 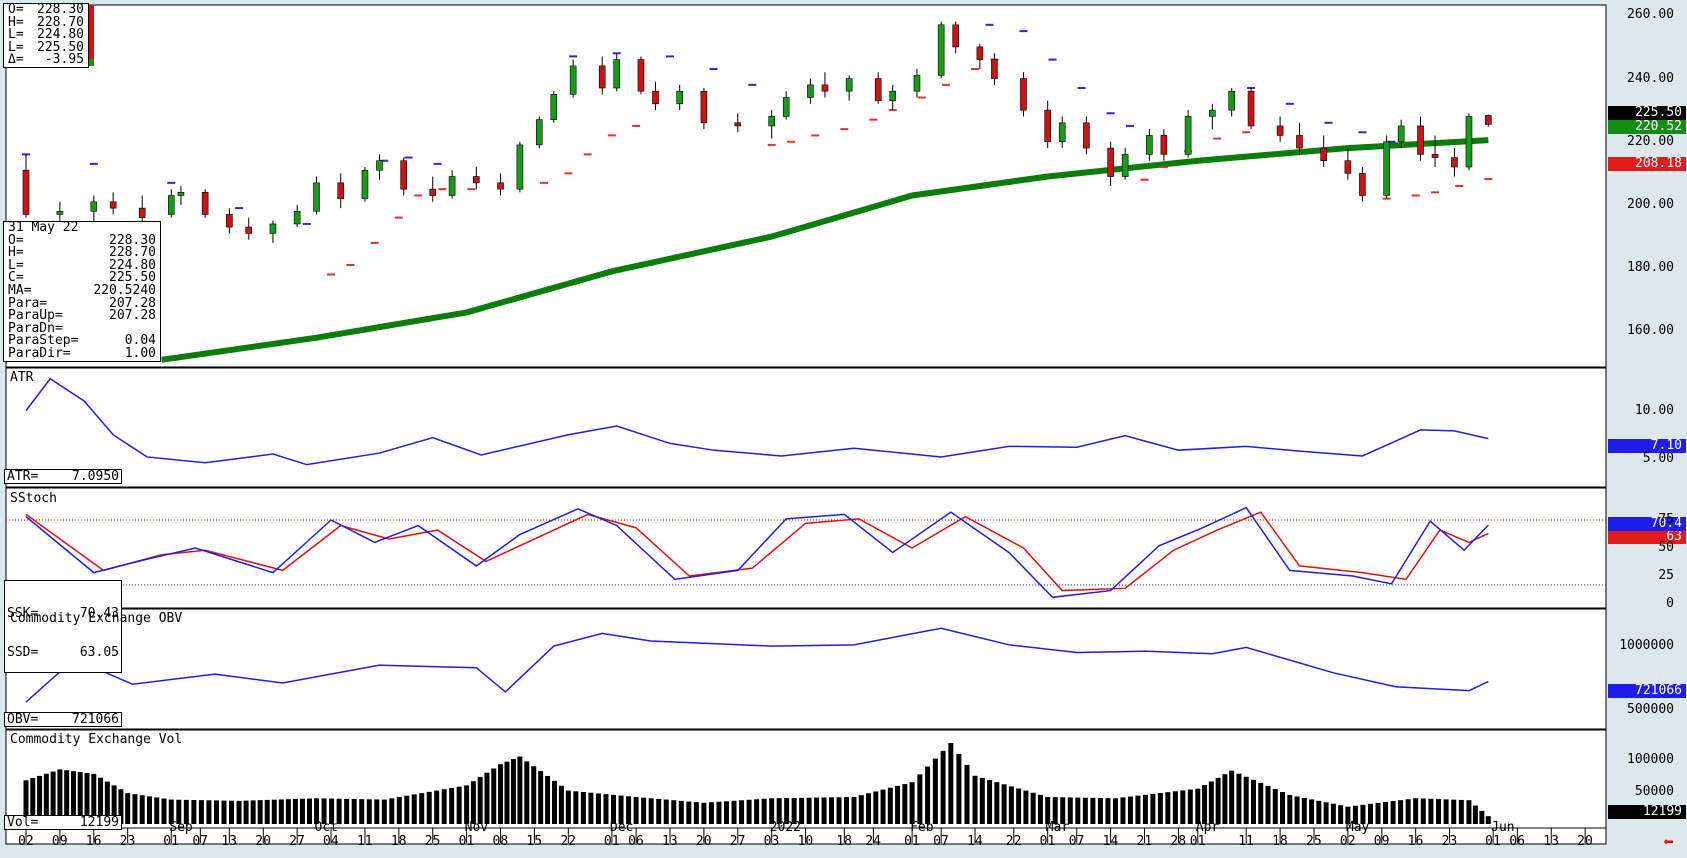 I want to click on data-window-row: ParaDn=, so click(x=35, y=328).